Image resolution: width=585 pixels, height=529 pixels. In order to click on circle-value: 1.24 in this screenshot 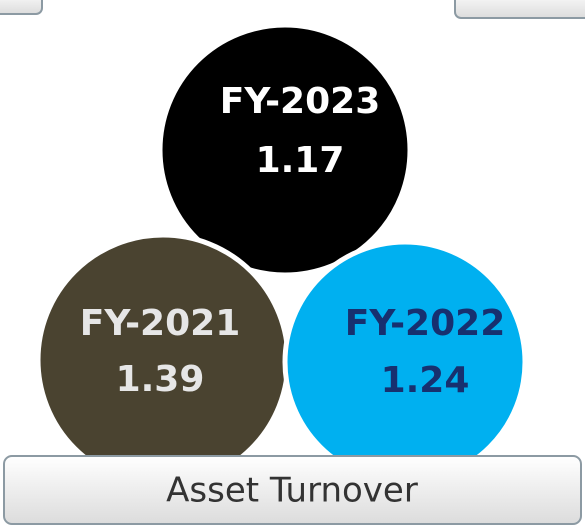, I will do `click(425, 380)`.